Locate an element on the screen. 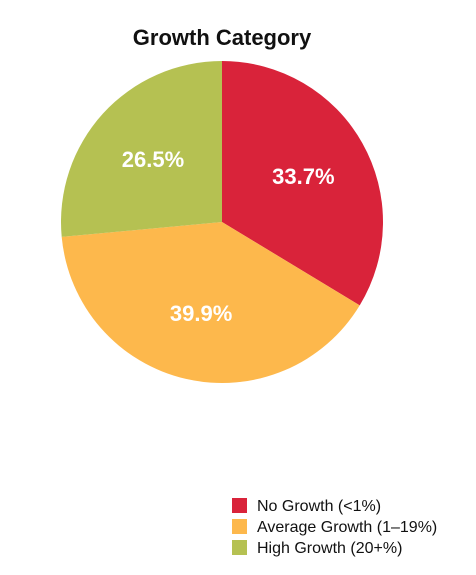  chart-title: Growth Category is located at coordinates (222, 37).